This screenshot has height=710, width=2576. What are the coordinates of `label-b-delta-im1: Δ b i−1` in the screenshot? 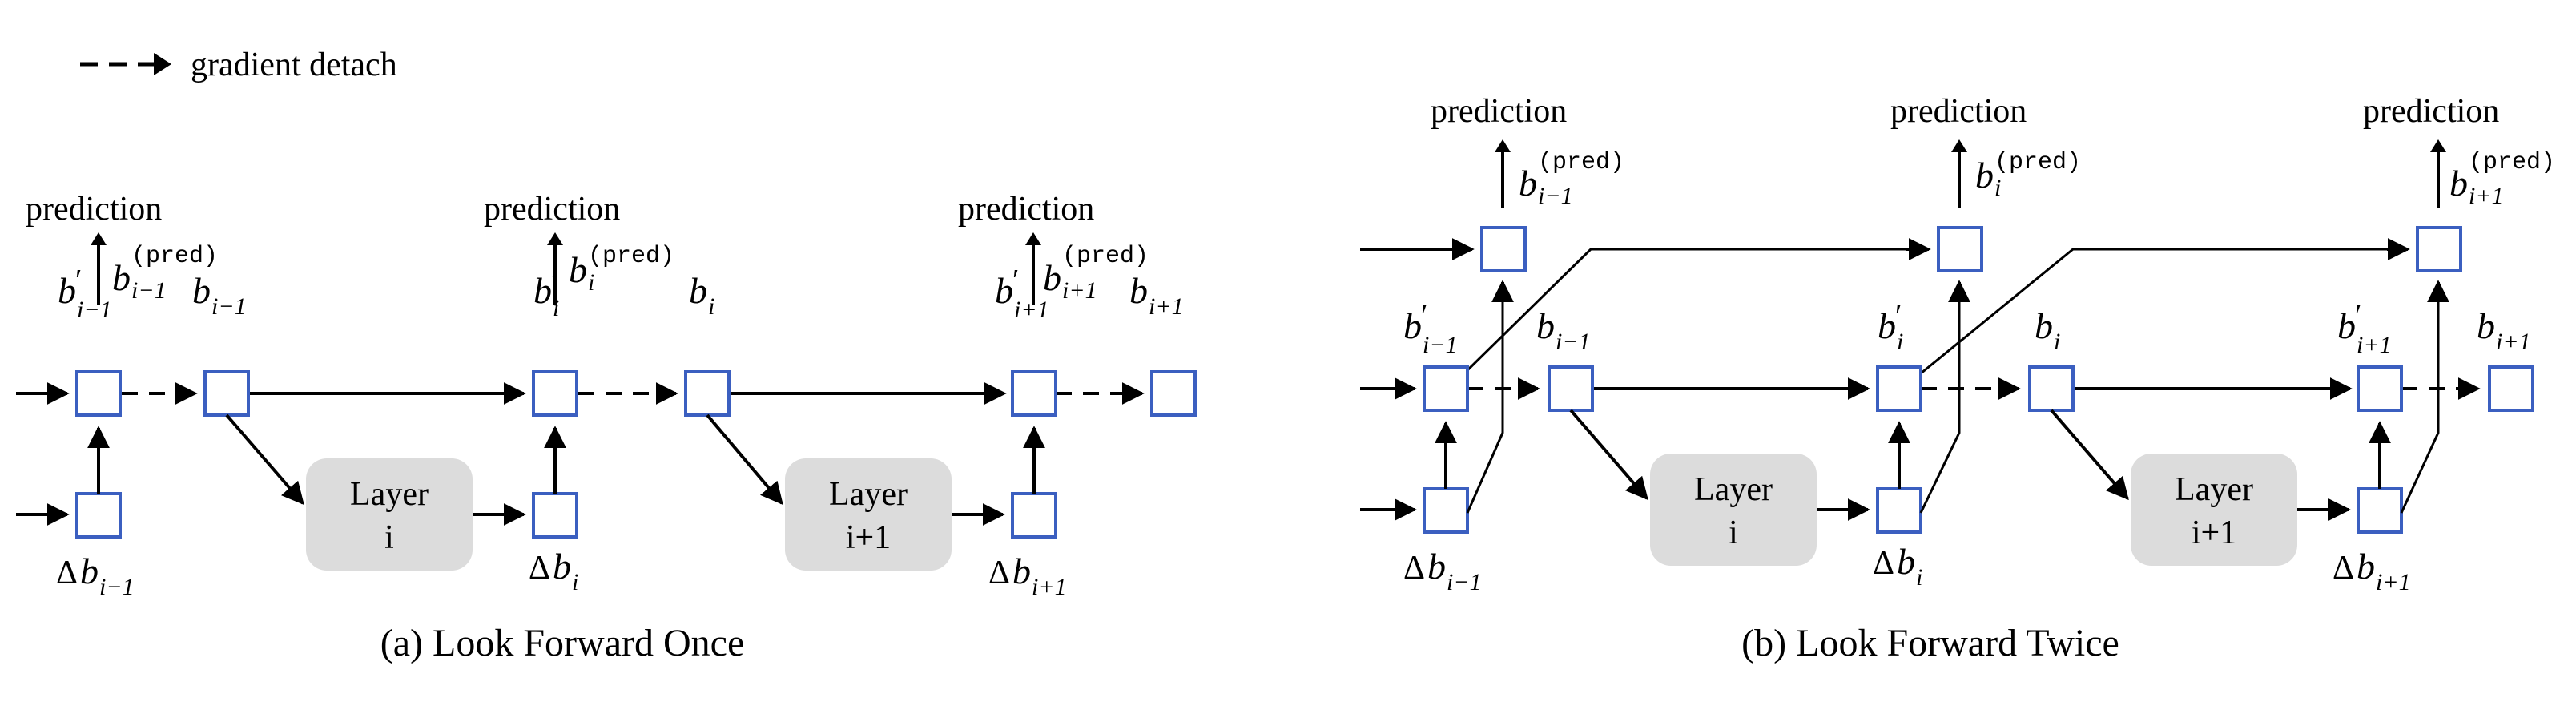 It's located at (1442, 570).